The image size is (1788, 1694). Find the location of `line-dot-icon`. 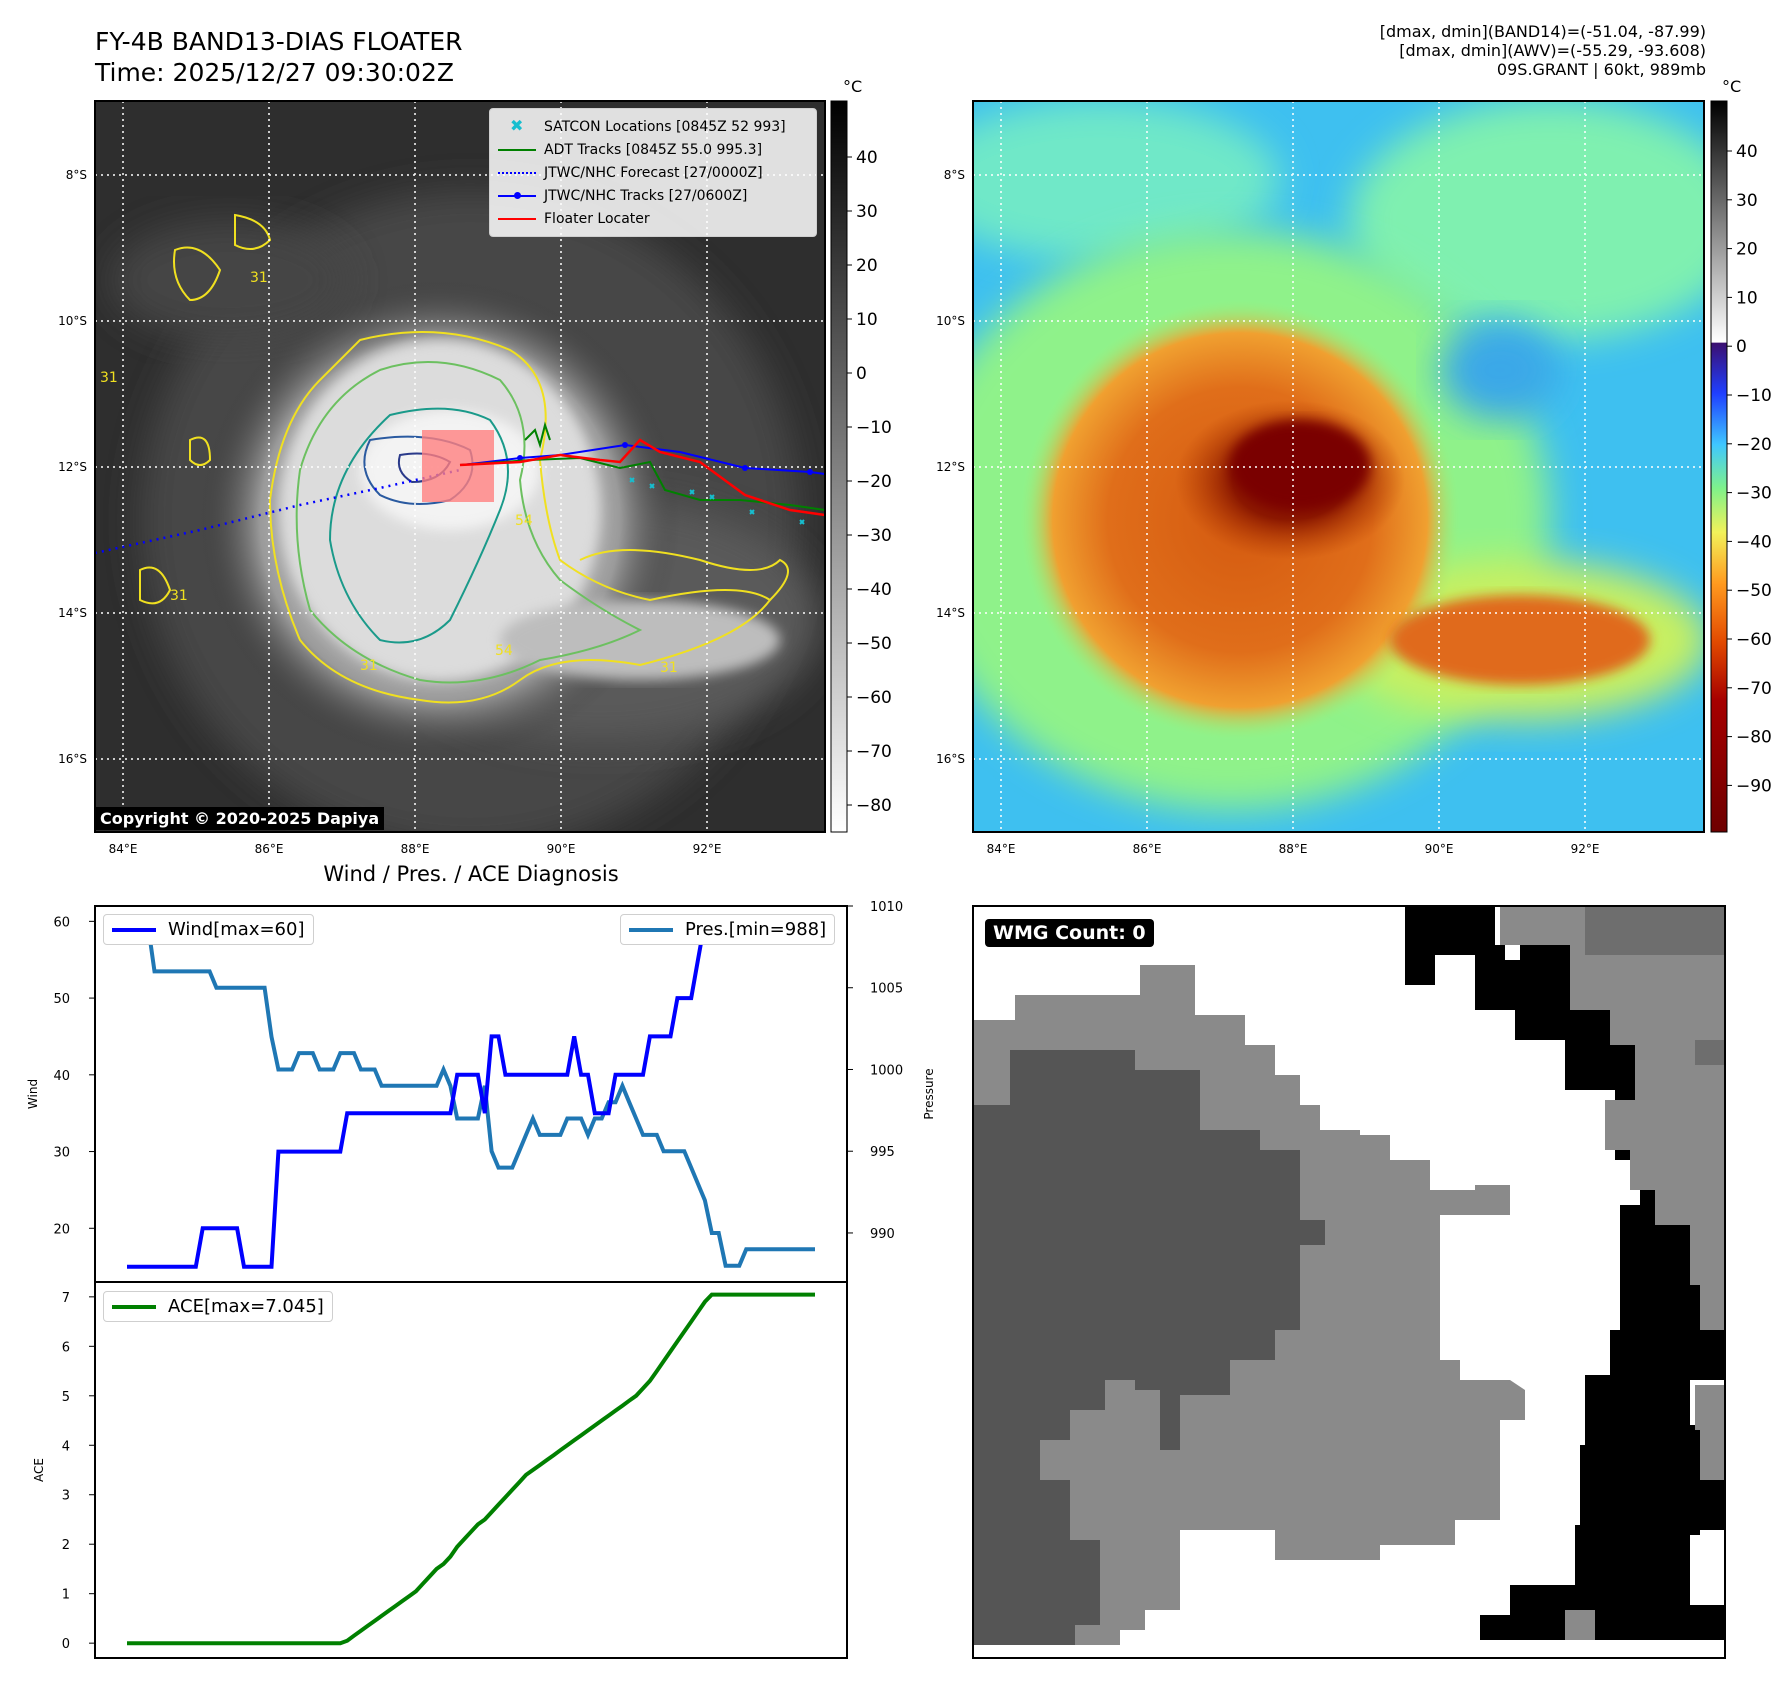

line-dot-icon is located at coordinates (517, 196).